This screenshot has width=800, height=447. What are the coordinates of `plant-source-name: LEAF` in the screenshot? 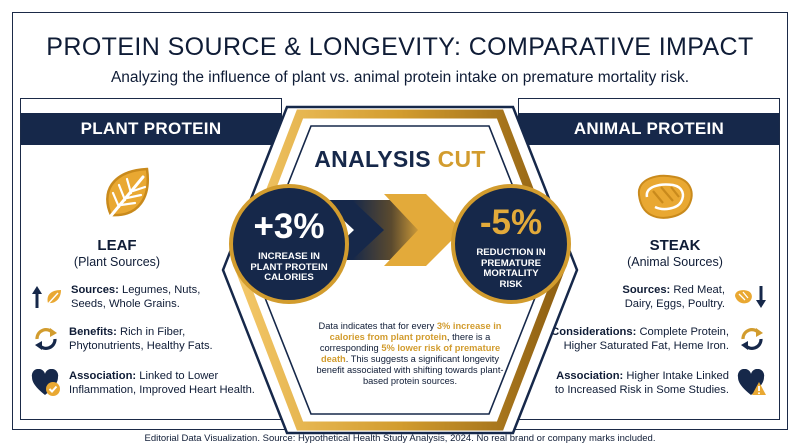 It's located at (117, 245).